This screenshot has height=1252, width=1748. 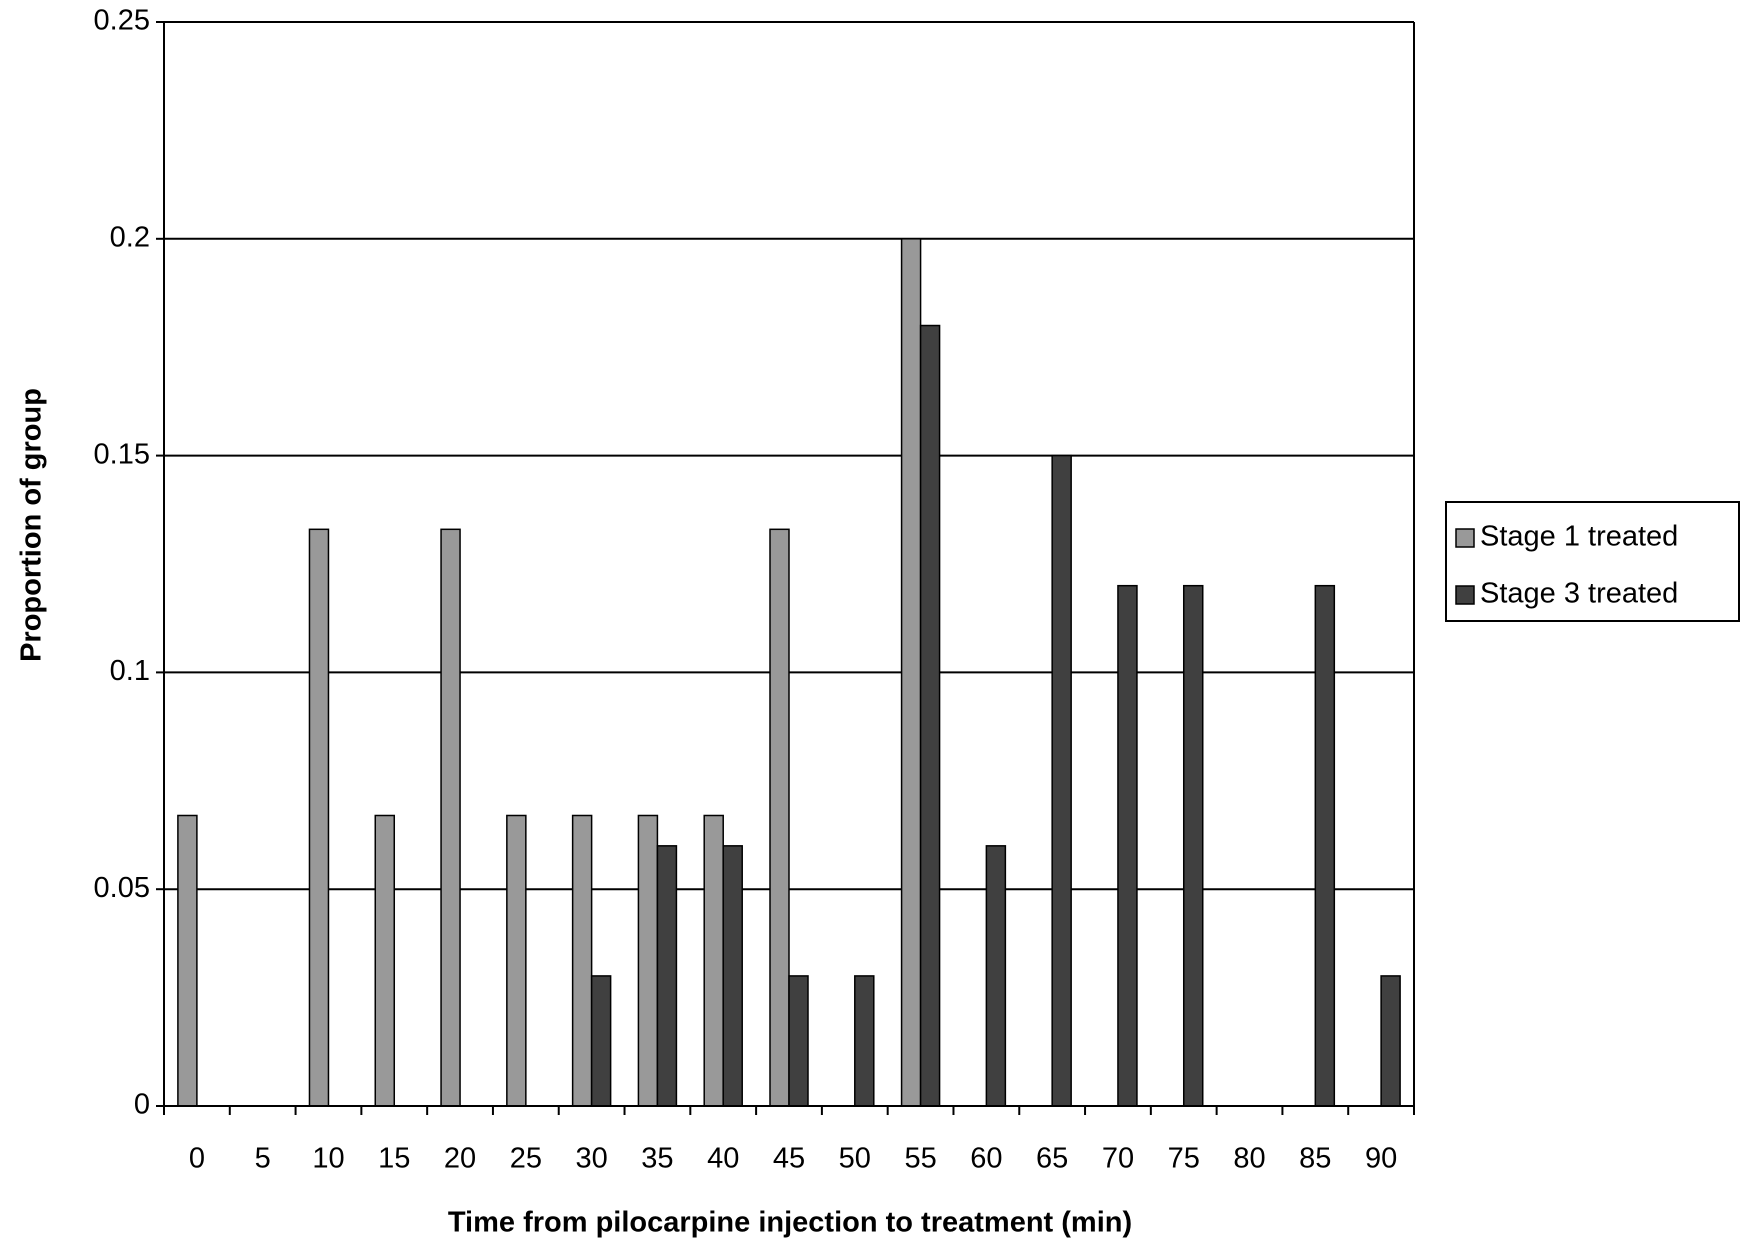 I want to click on x-tick-label: 40, so click(x=723, y=1159).